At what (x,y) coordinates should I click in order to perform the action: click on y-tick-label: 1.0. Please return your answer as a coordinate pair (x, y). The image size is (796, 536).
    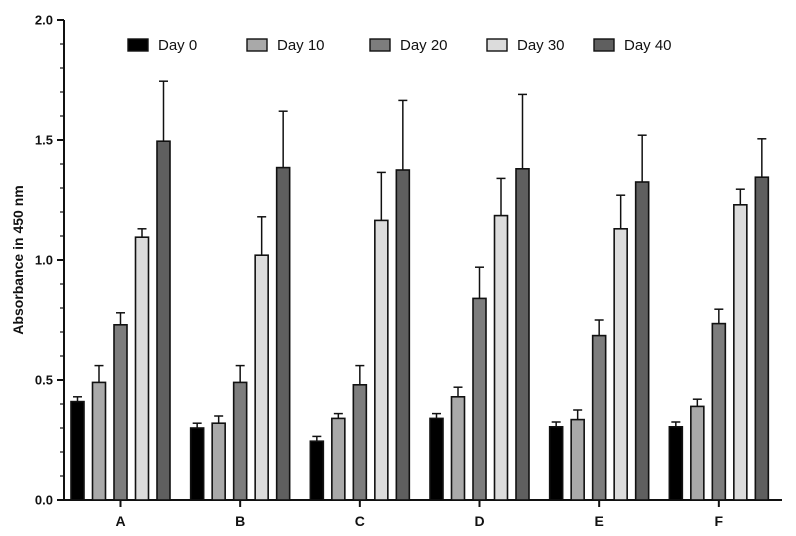
    Looking at the image, I should click on (44, 260).